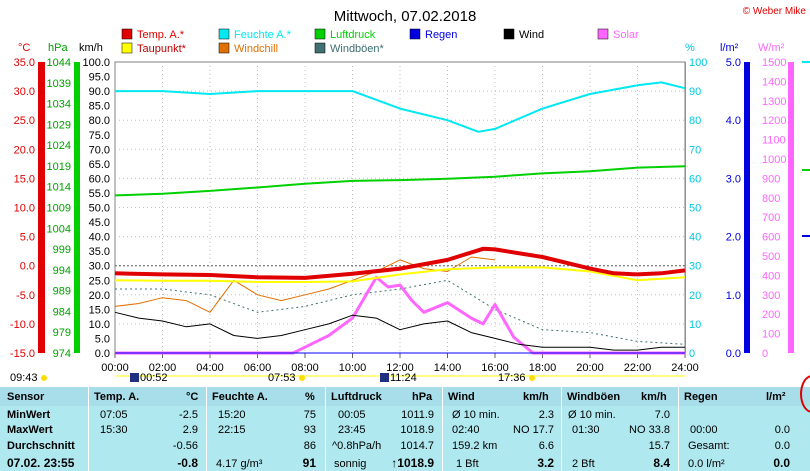  What do you see at coordinates (771, 48) in the screenshot?
I see `solar-unit: W/m²` at bounding box center [771, 48].